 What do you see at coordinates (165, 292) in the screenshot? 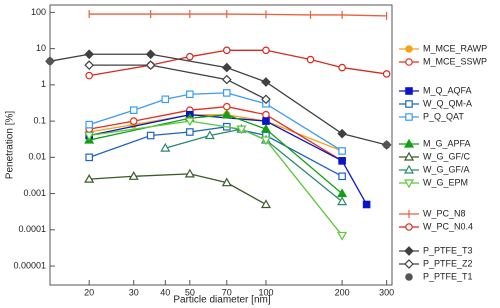
I see `x-tick-label: 40` at bounding box center [165, 292].